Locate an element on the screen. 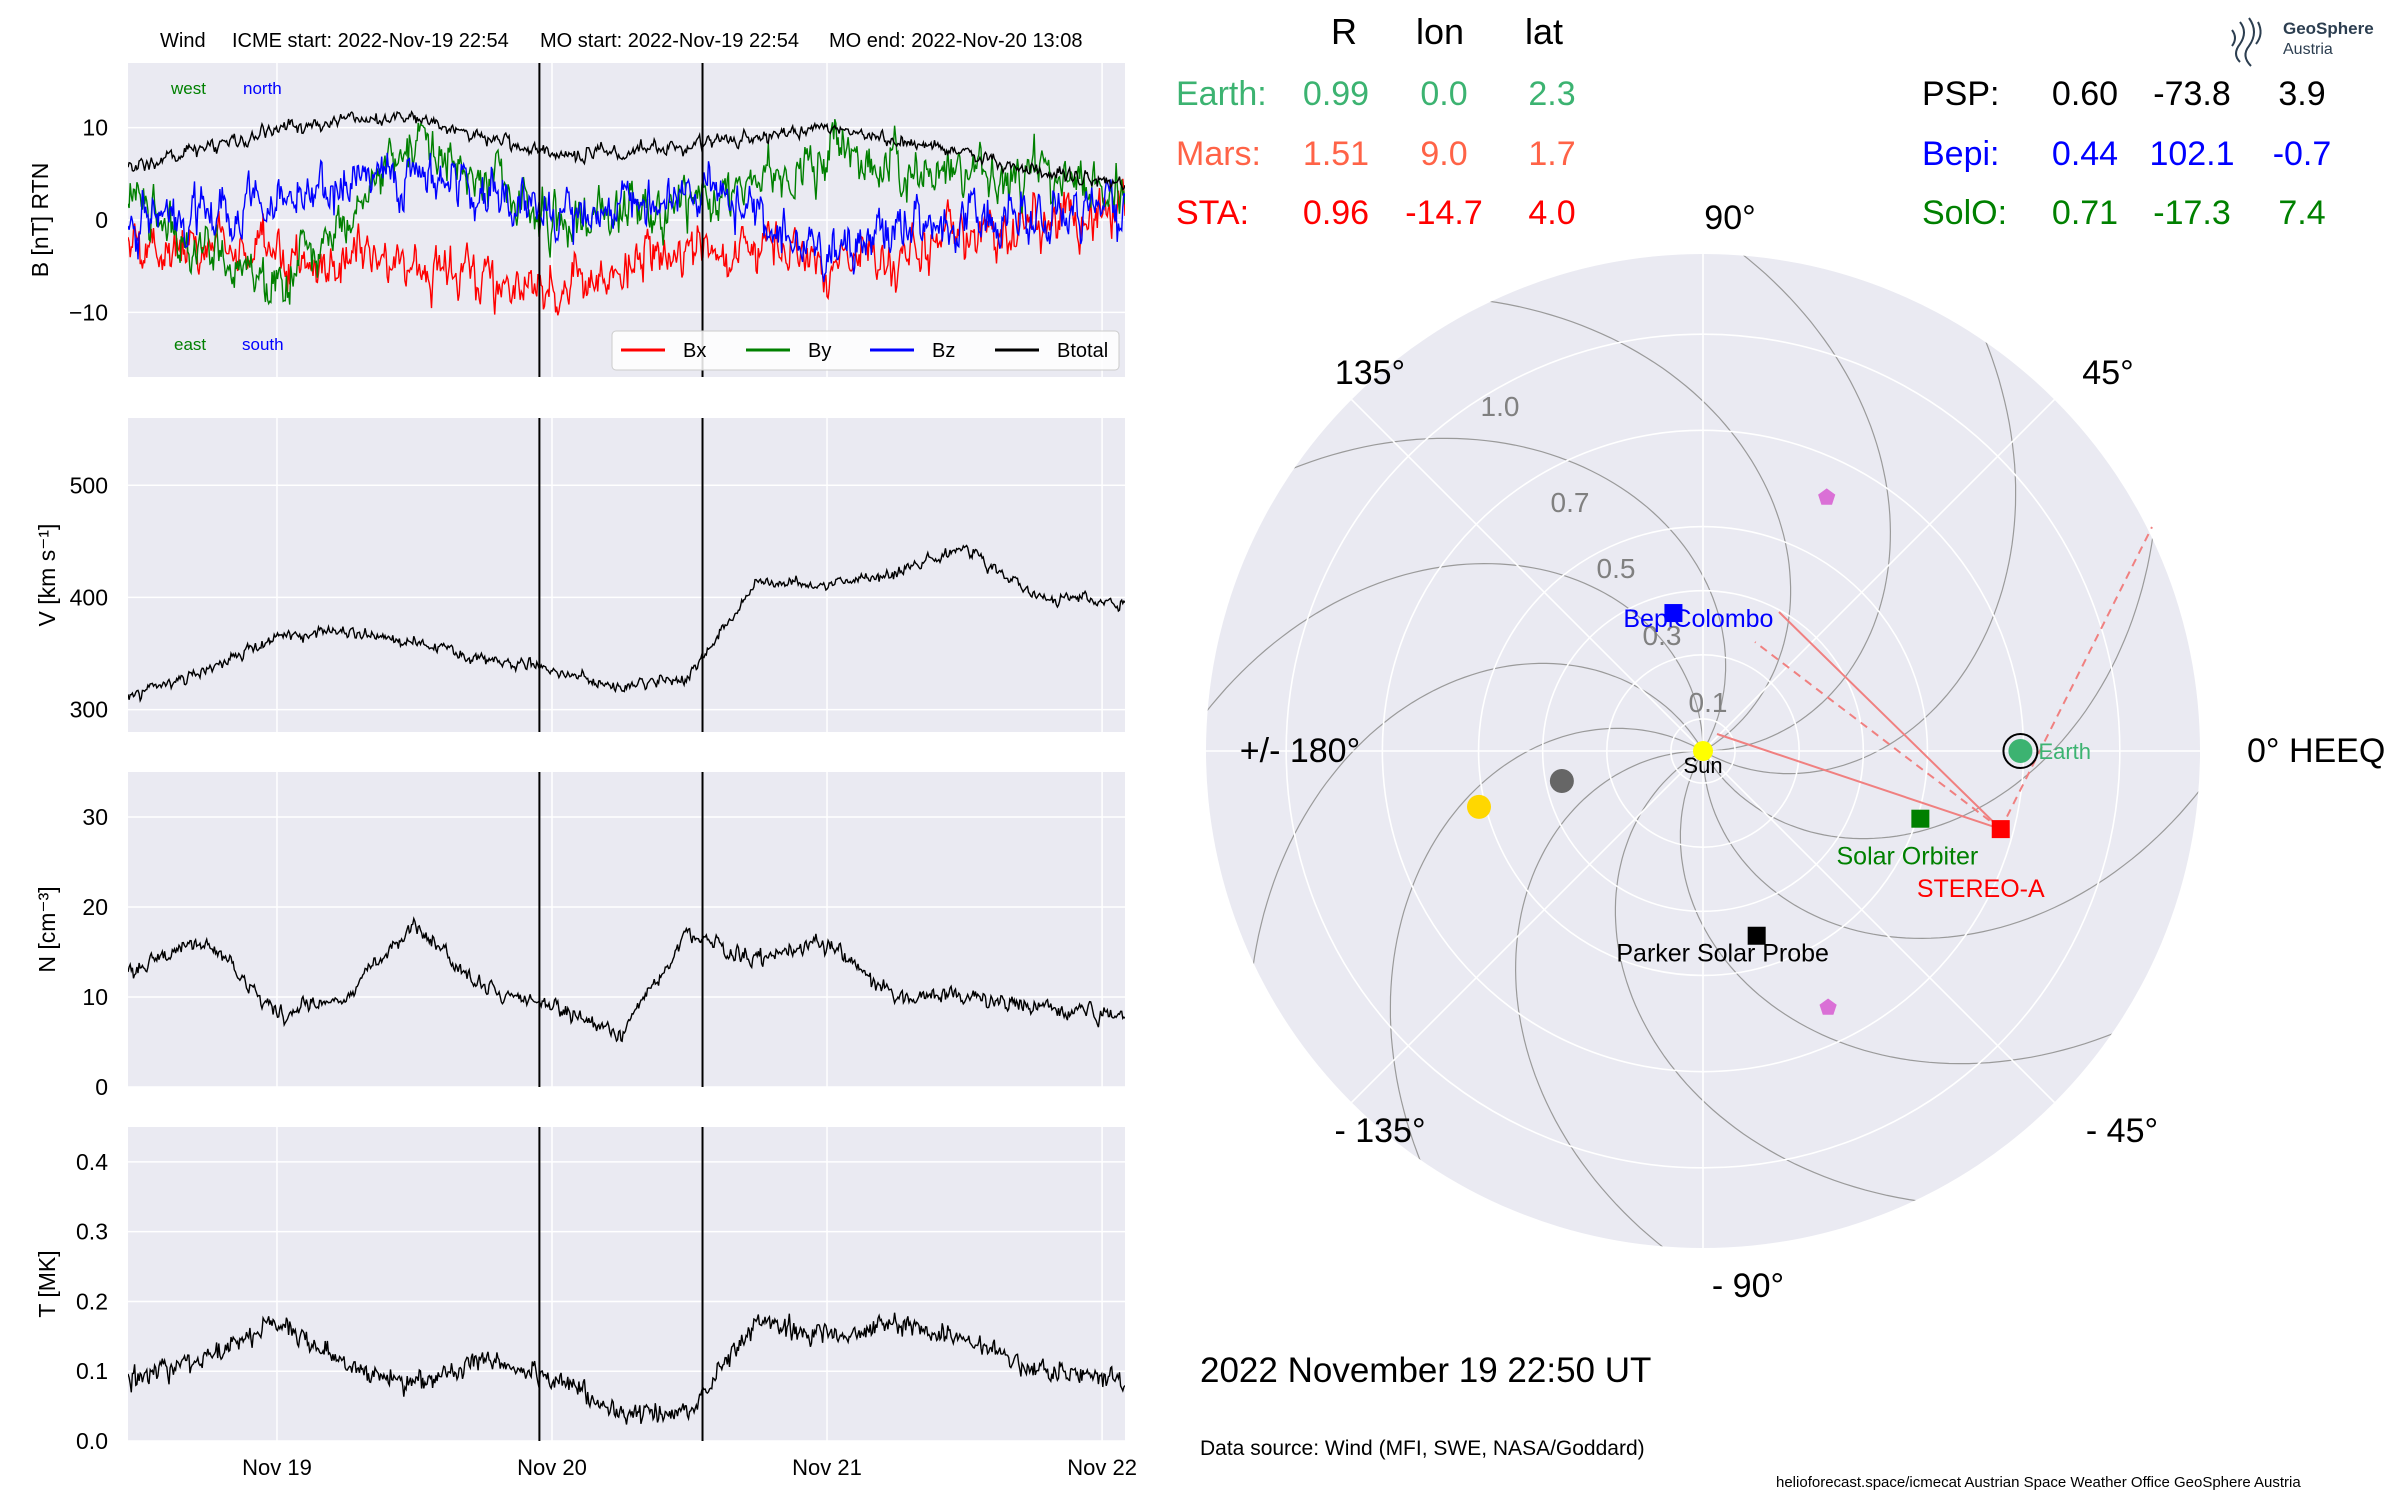 This screenshot has height=1500, width=2400. table-row-right: PSP: 0.60 -73.8 3.9 is located at coordinates (2124, 94).